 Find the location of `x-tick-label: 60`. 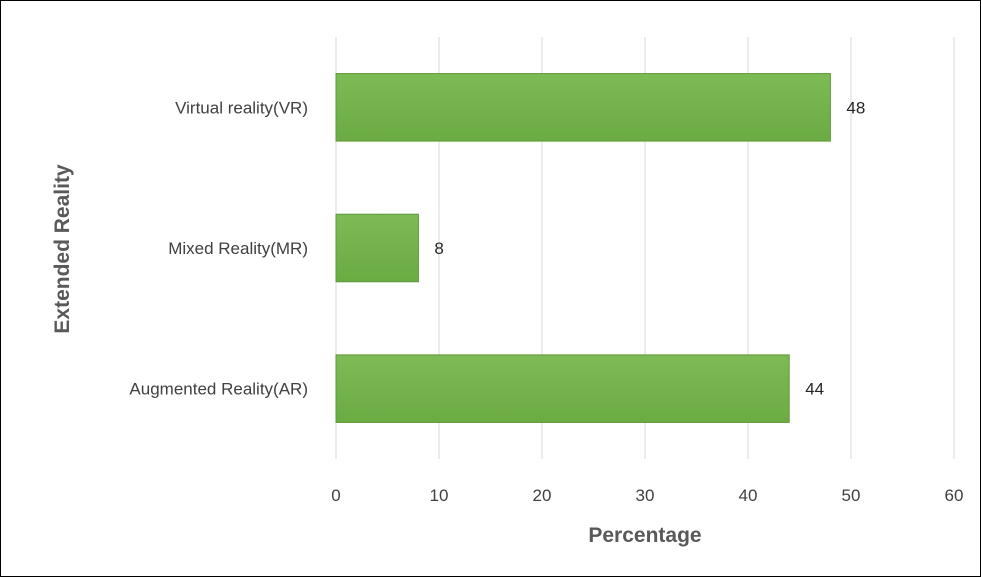

x-tick-label: 60 is located at coordinates (954, 495).